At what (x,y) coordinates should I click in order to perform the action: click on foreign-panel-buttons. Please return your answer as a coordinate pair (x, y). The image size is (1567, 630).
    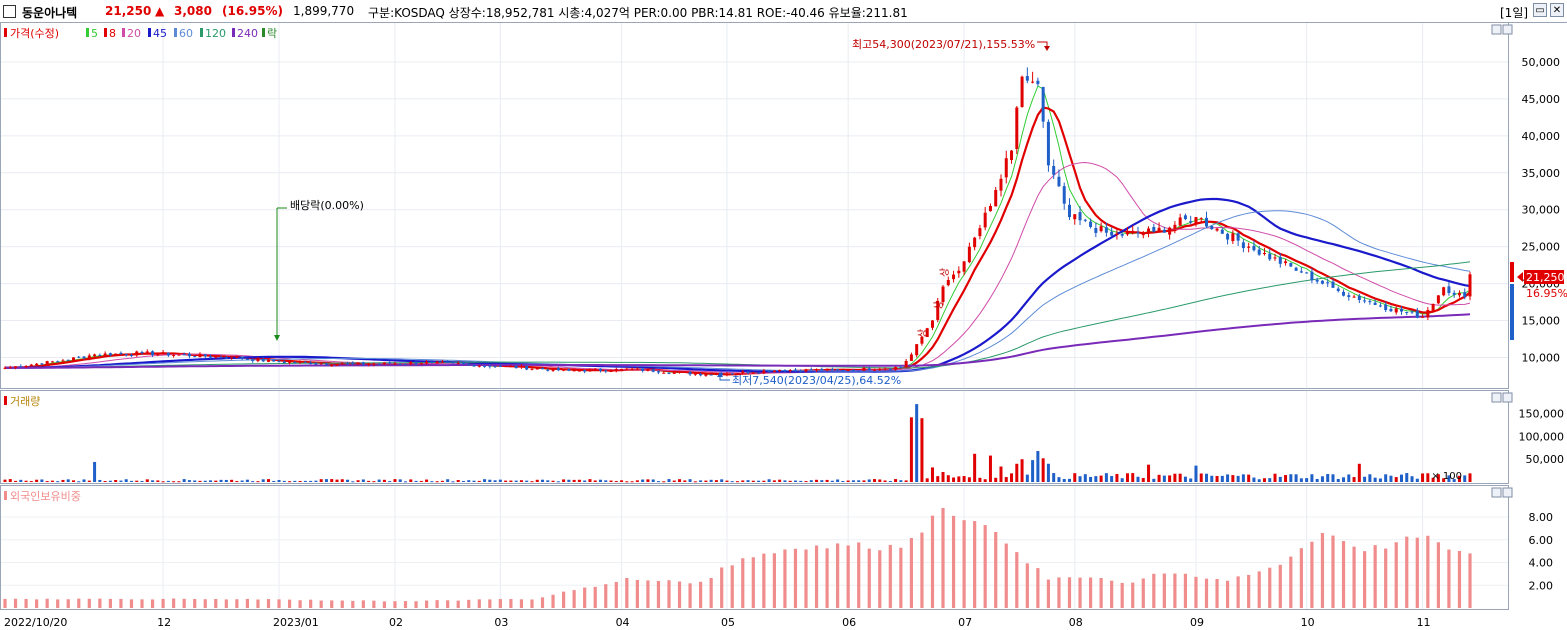
    Looking at the image, I should click on (1502, 492).